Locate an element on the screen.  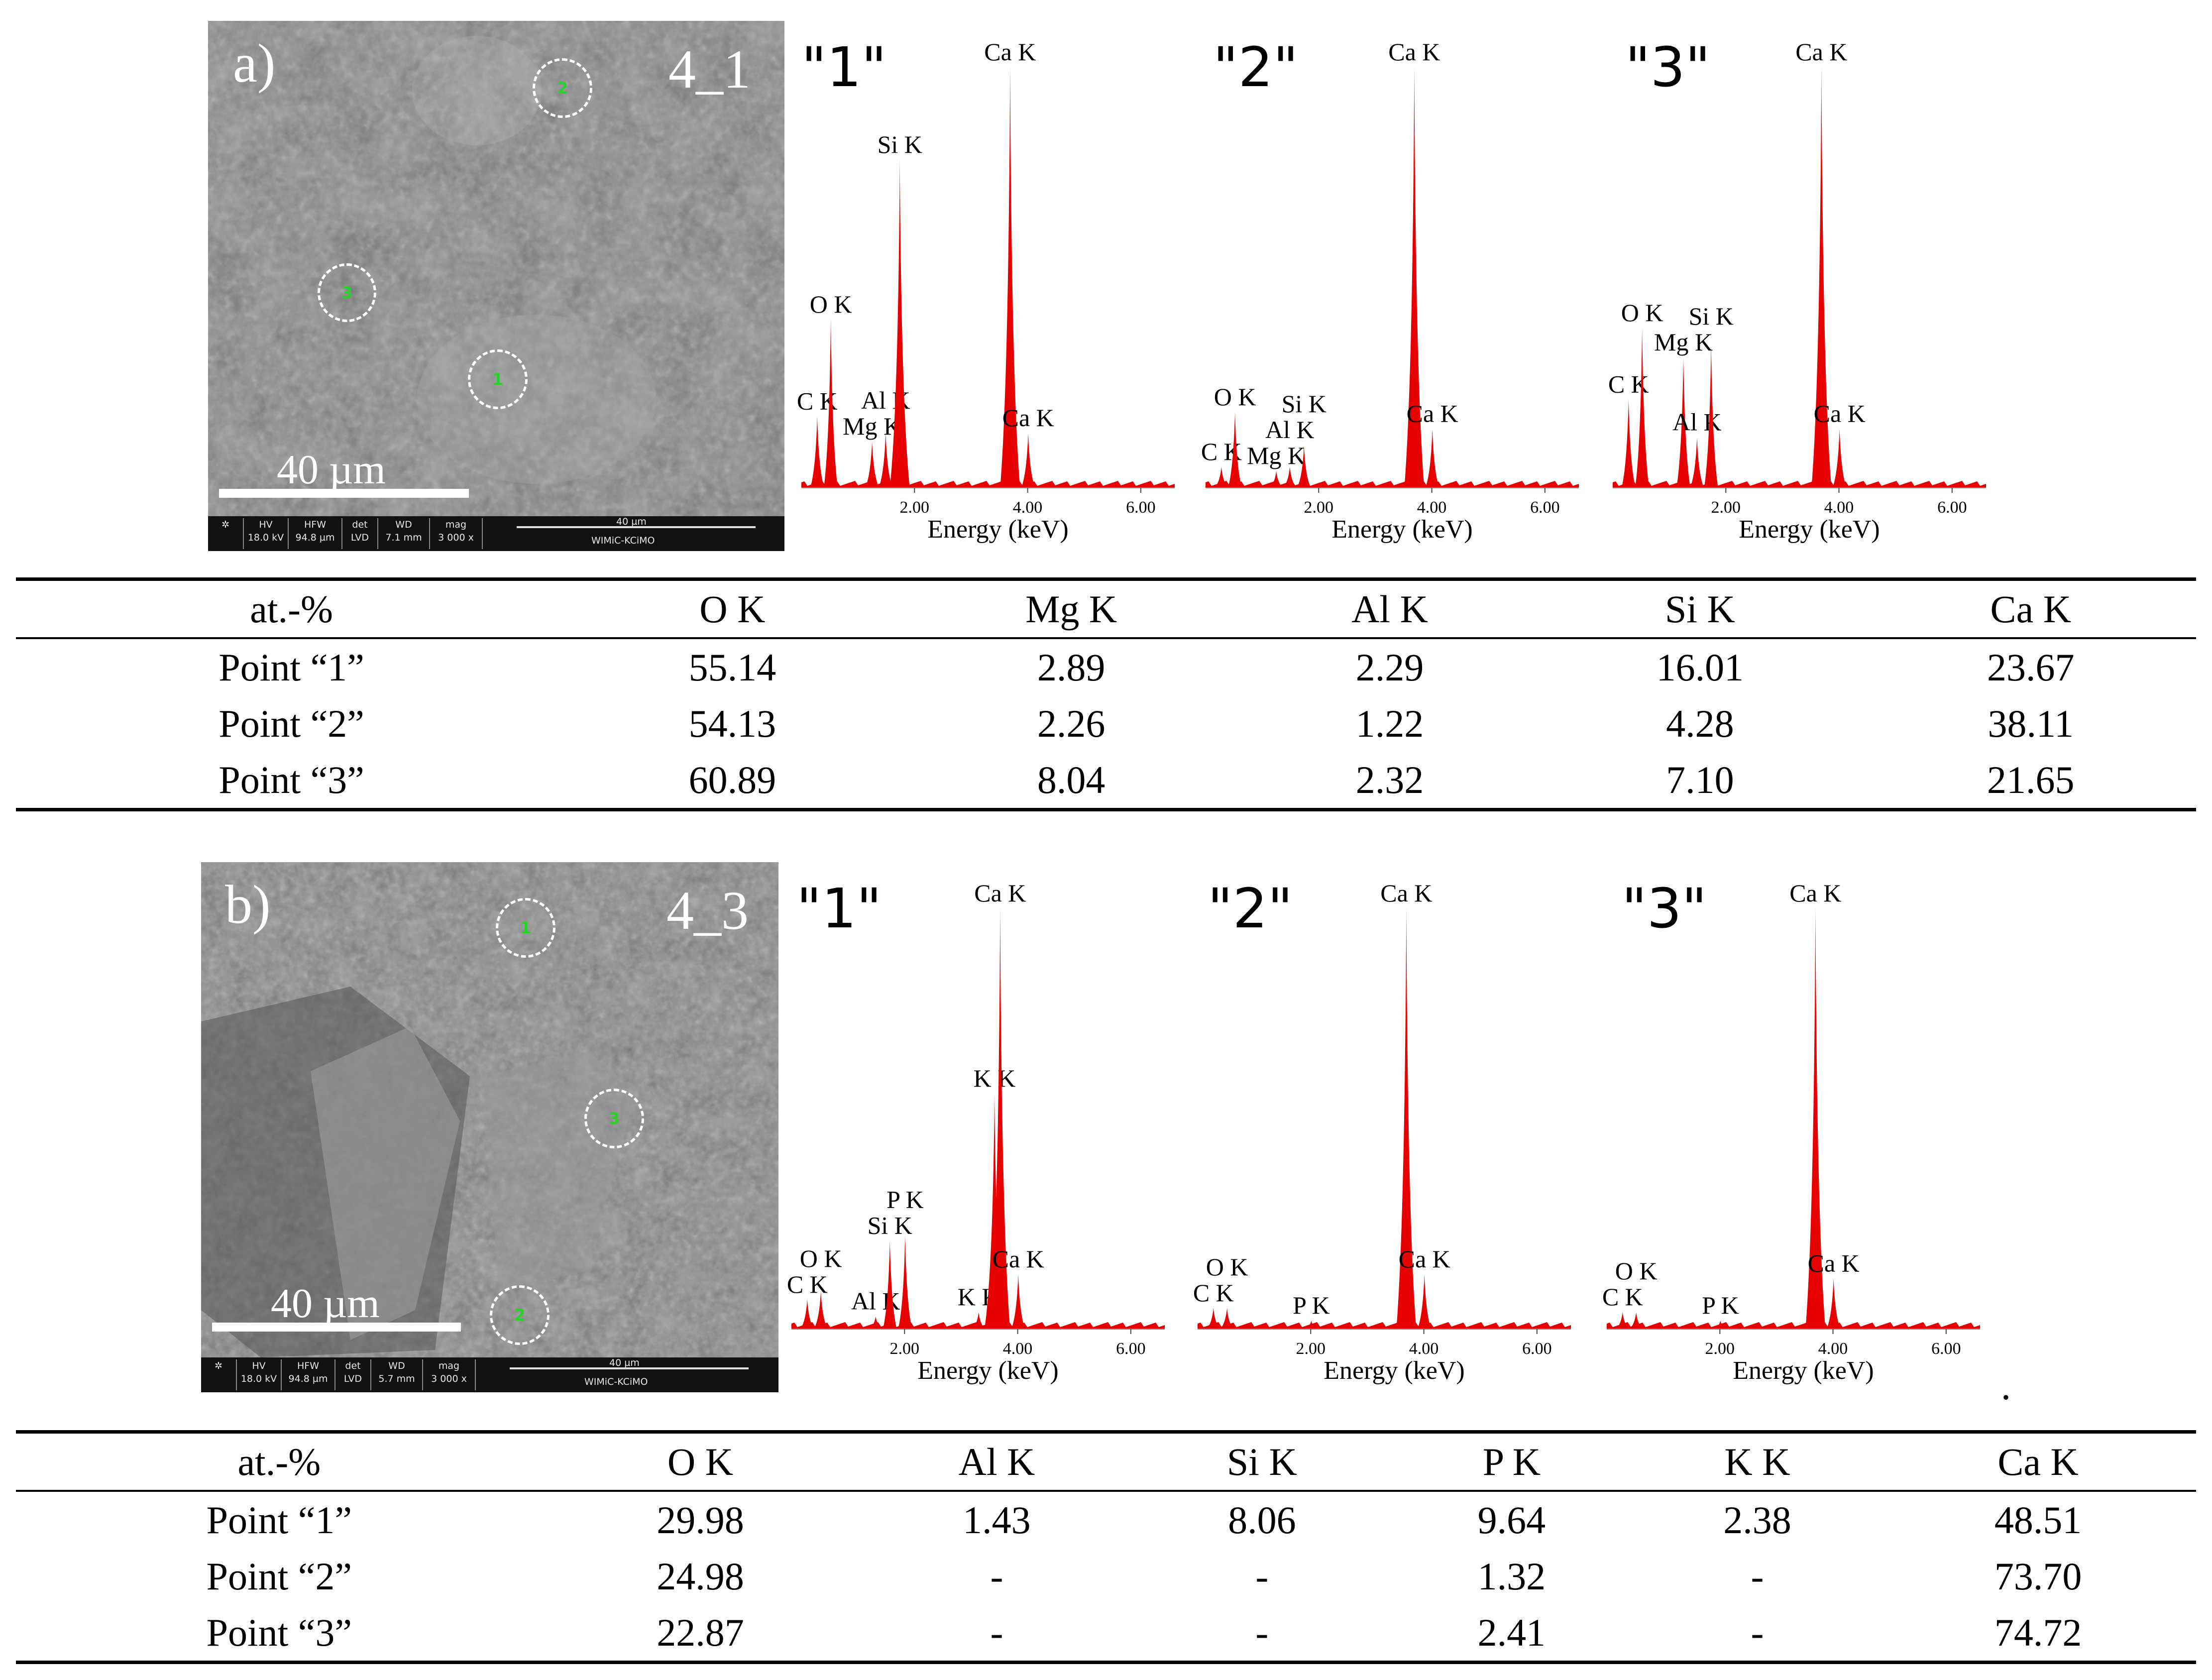
peak-label: Mg K is located at coordinates (872, 426).